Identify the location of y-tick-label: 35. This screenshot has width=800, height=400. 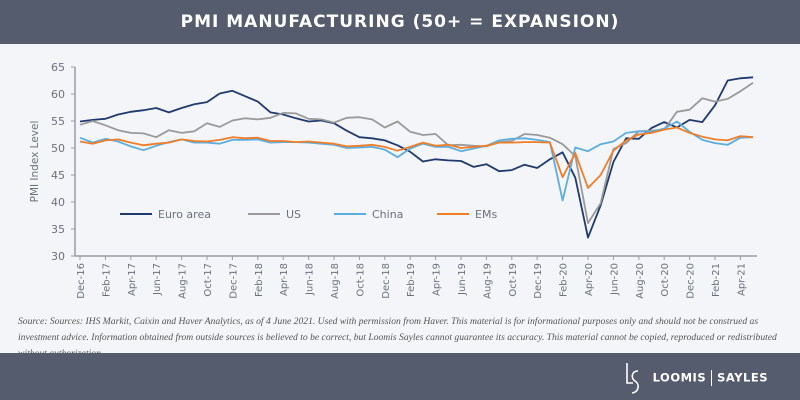
(58, 229).